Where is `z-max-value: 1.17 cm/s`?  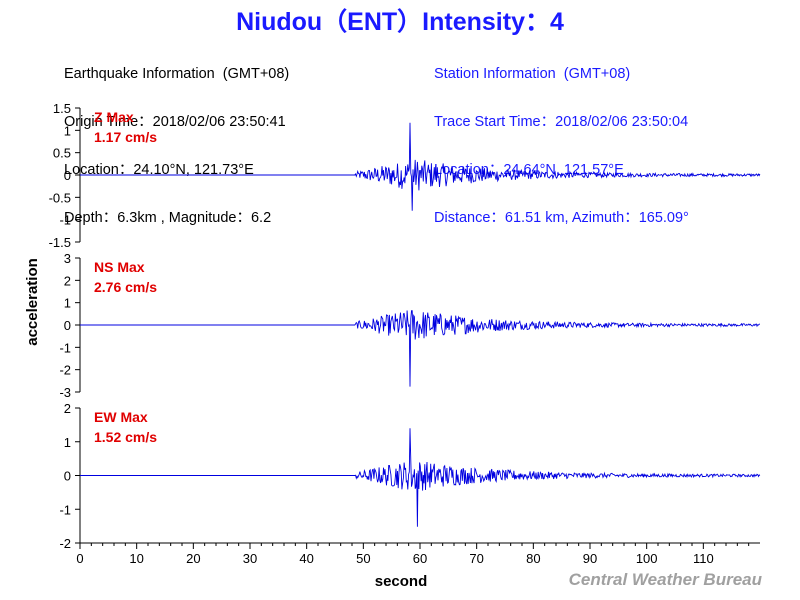
z-max-value: 1.17 cm/s is located at coordinates (125, 137).